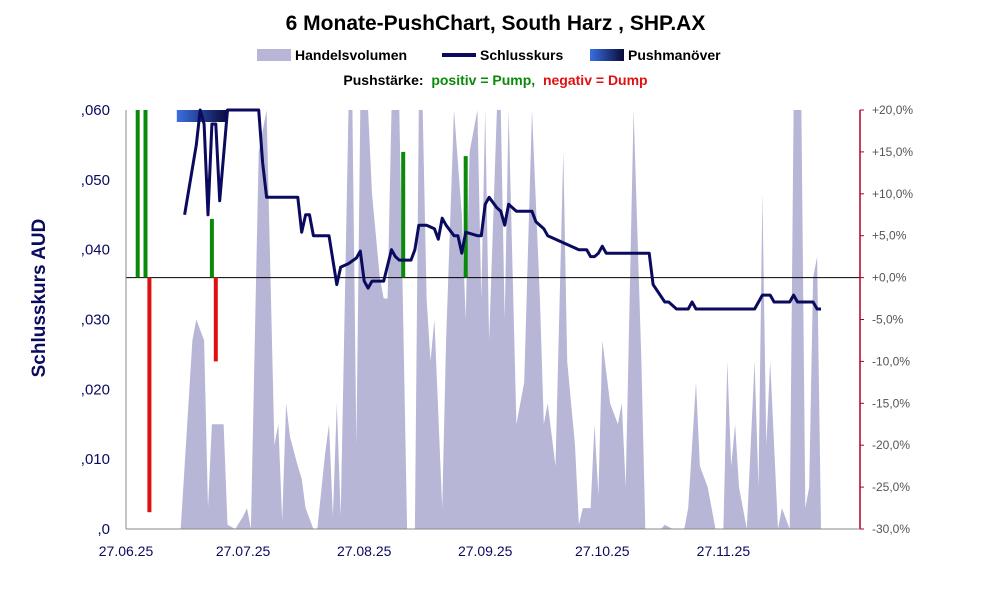 The height and width of the screenshot is (593, 991). Describe the element at coordinates (95, 320) in the screenshot. I see `y-left-tick-label: ,030` at that location.